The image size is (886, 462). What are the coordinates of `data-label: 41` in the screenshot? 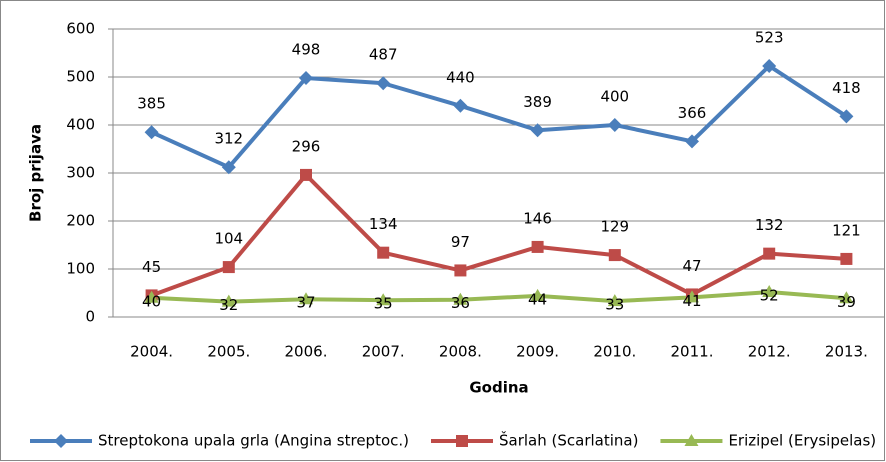 It's located at (691, 301).